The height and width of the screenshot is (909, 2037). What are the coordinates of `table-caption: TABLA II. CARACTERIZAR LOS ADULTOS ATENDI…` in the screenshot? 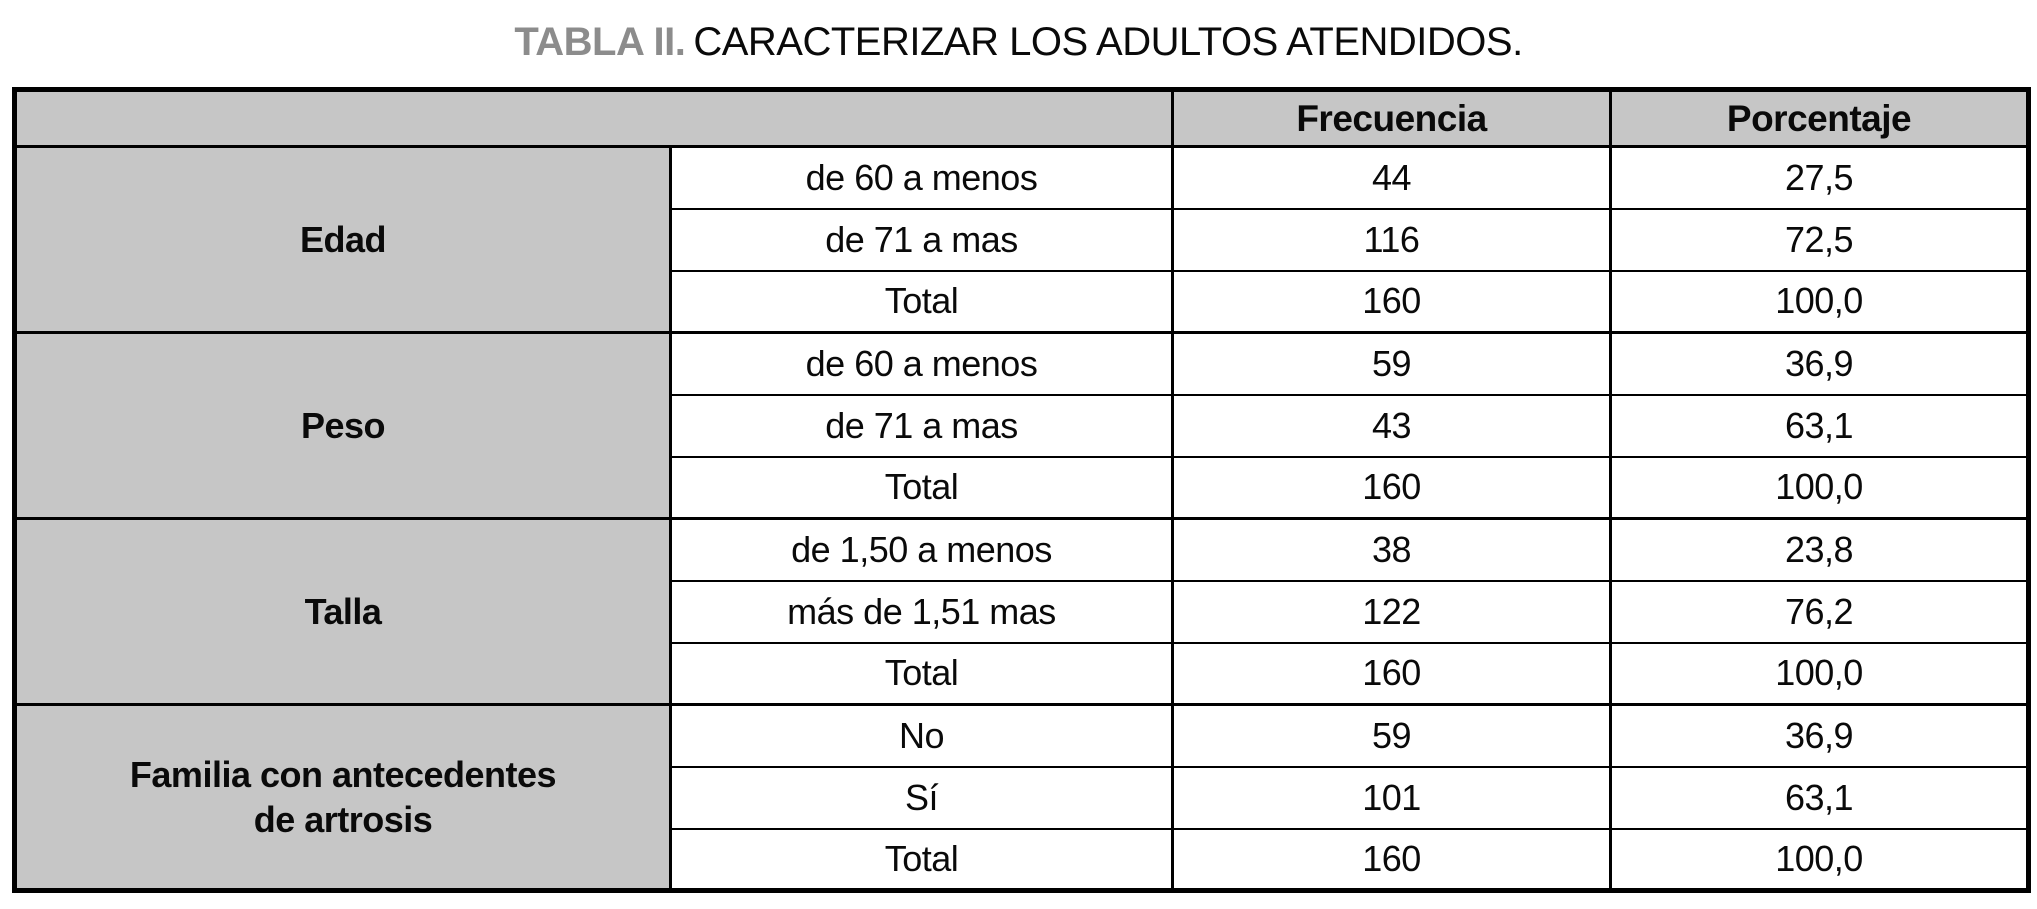 It's located at (1018, 42).